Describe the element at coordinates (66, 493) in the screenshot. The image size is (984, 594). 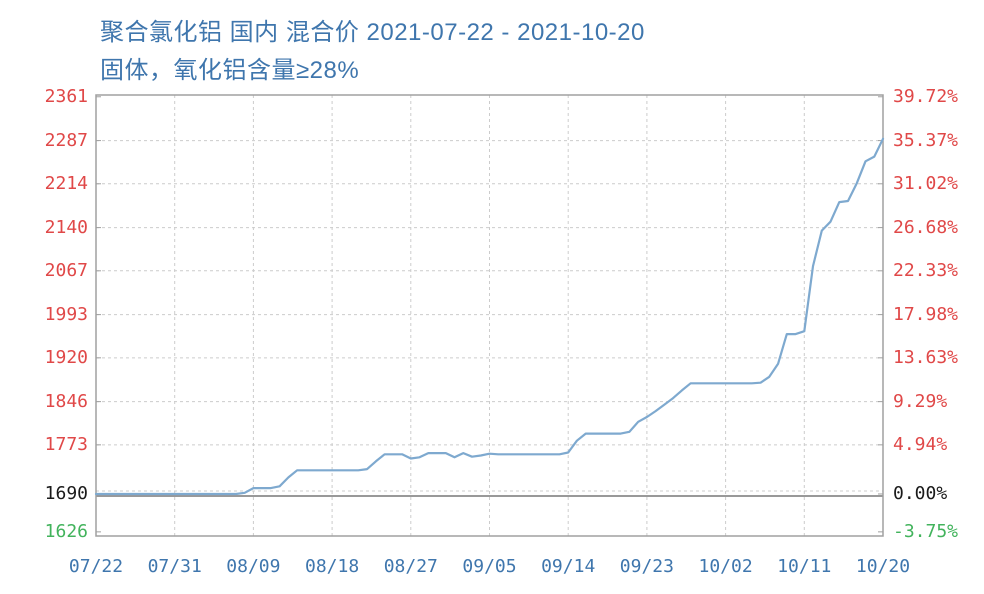
I see `y-axis-price-label: 1690` at that location.